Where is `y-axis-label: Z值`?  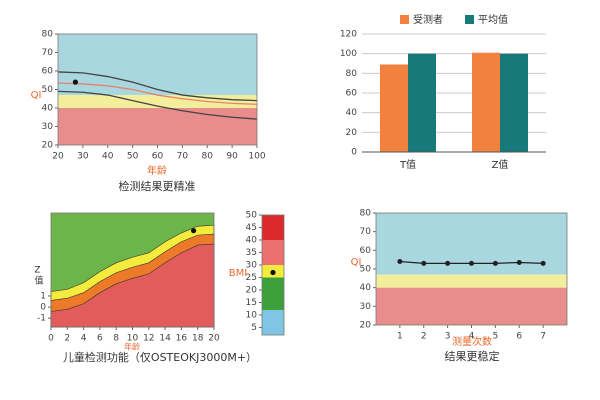
y-axis-label: Z值 is located at coordinates (38, 275).